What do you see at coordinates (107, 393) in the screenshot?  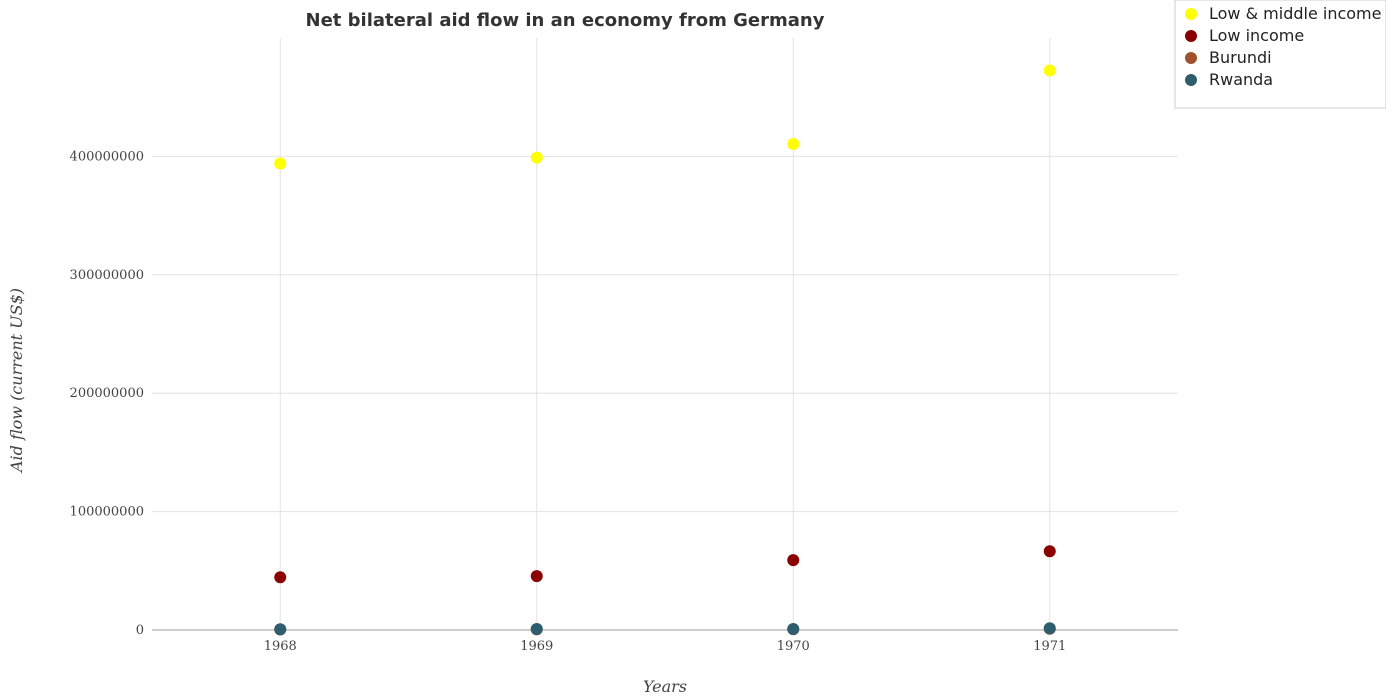 I see `y-tick-label: 200000000` at bounding box center [107, 393].